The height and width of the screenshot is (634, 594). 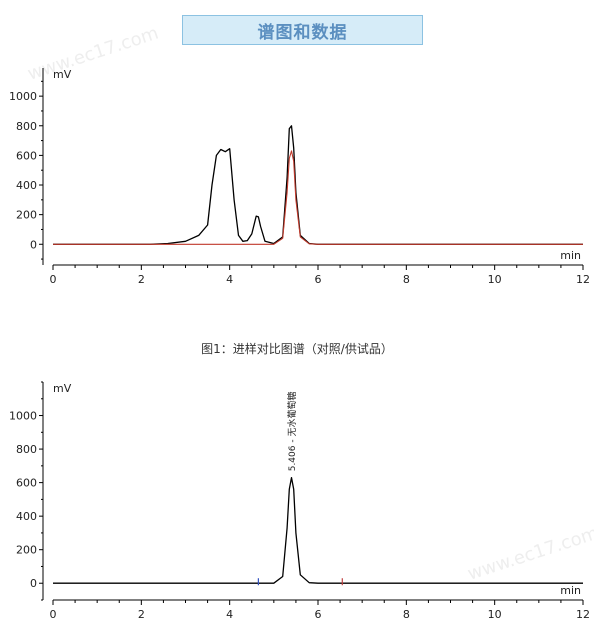 I want to click on figure-caption: 图1：进样对比图谱（对照/供试品）, so click(x=297, y=349).